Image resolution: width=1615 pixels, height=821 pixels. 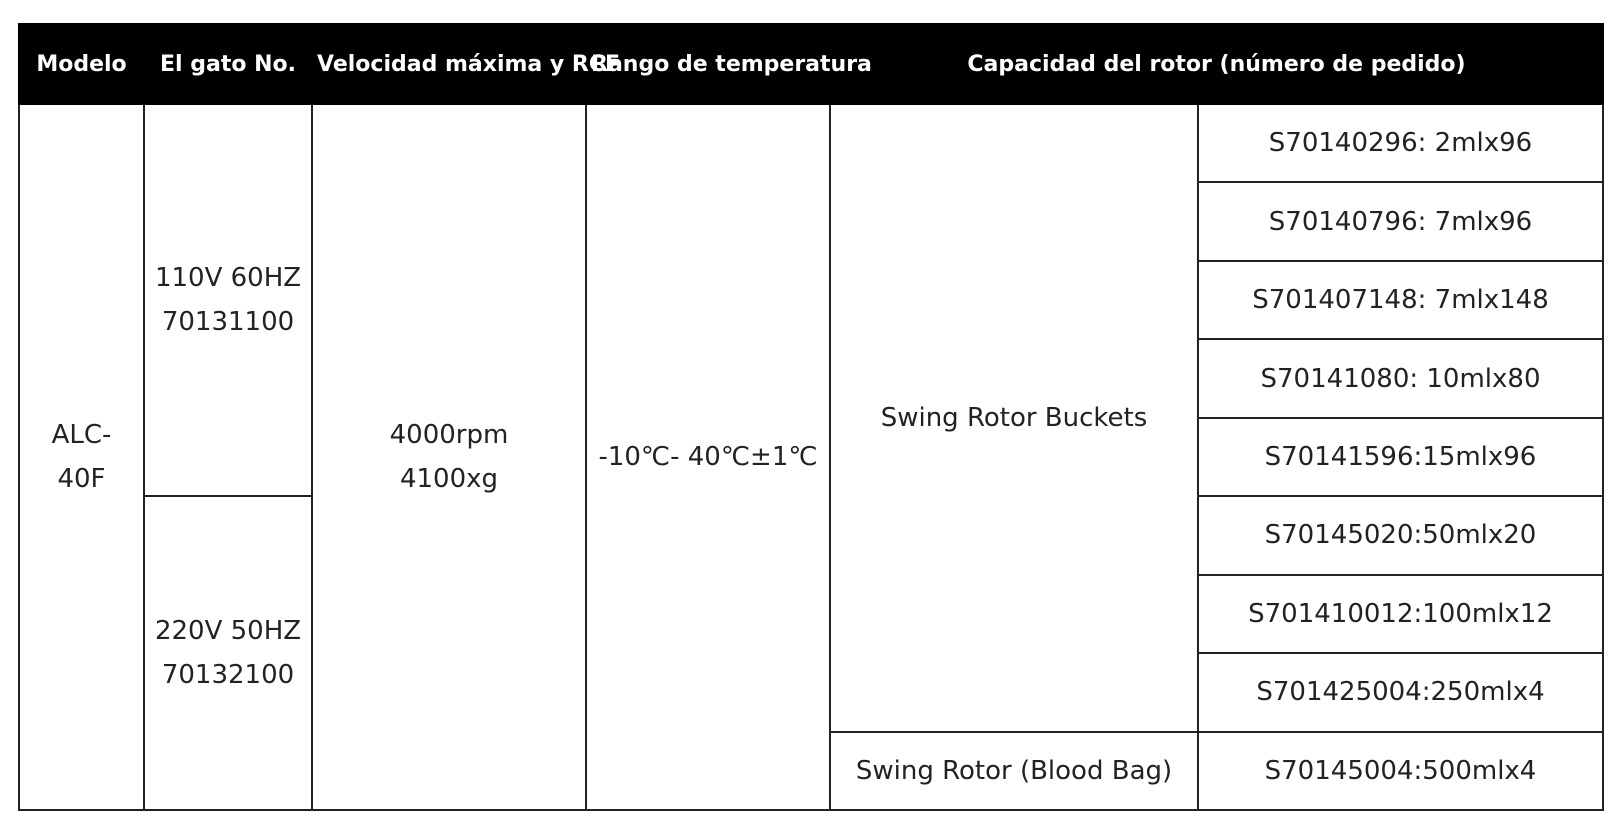 I want to click on table-row: S70141596:15mlx96, so click(x=812, y=457).